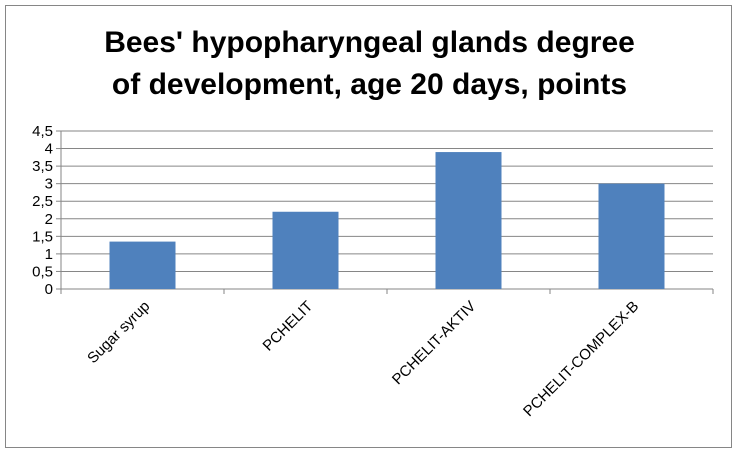 This screenshot has height=455, width=739. I want to click on category-label: PCHELIT, so click(288, 326).